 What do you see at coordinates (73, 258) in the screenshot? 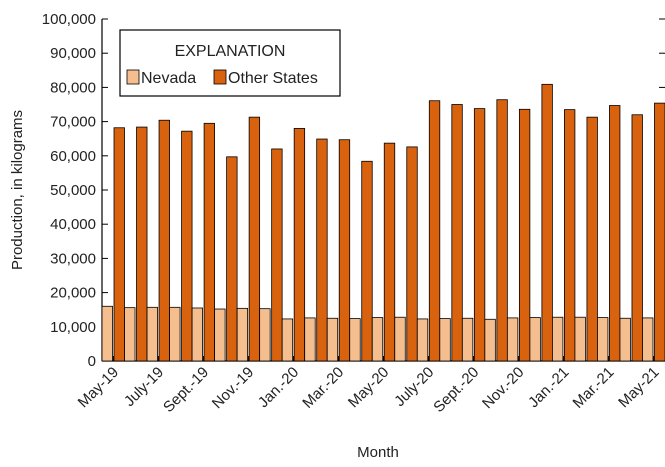
I see `y-tick-label: 30,000` at bounding box center [73, 258].